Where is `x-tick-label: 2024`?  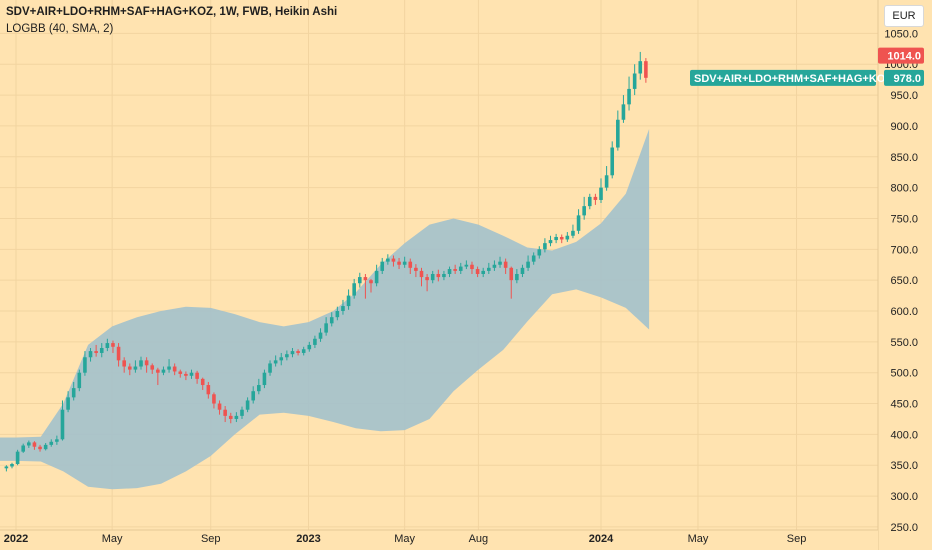 x-tick-label: 2024 is located at coordinates (601, 539).